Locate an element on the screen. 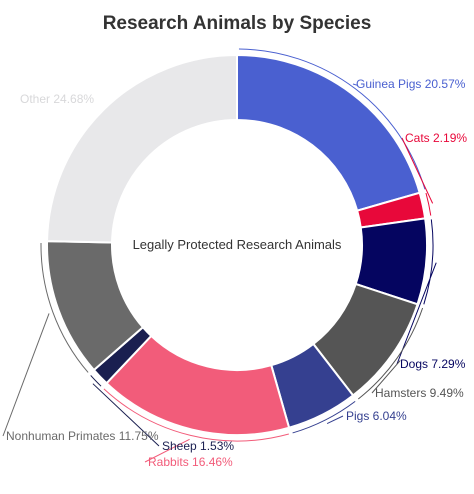 The height and width of the screenshot is (494, 474). label-pigs: Pigs 6.04% is located at coordinates (376, 416).